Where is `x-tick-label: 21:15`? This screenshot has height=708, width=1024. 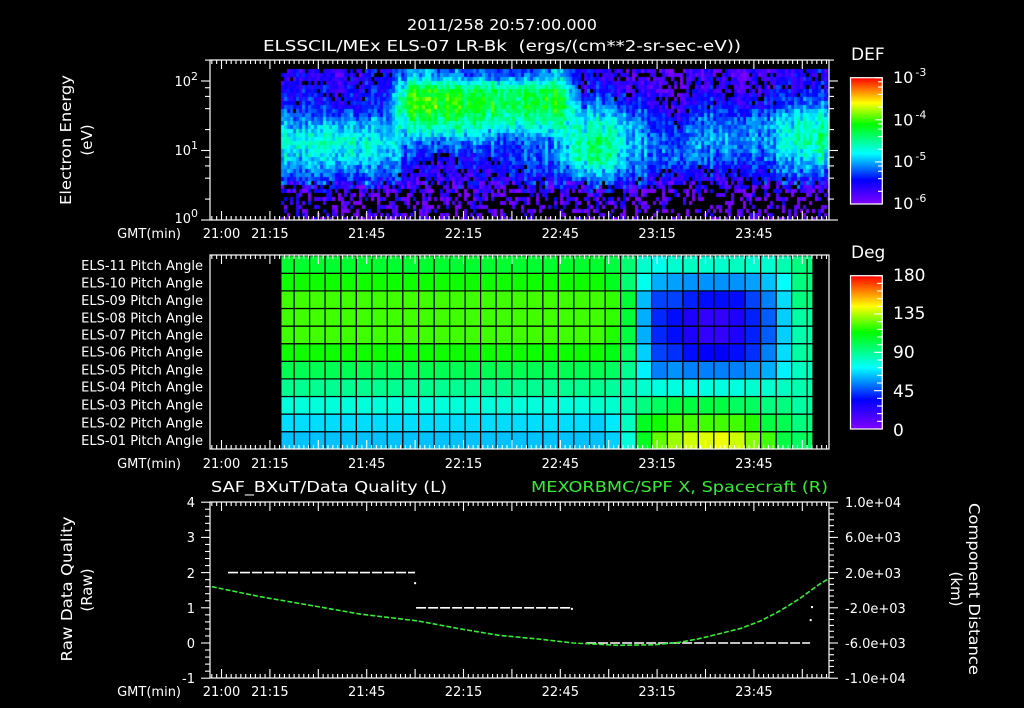
x-tick-label: 21:15 is located at coordinates (269, 692).